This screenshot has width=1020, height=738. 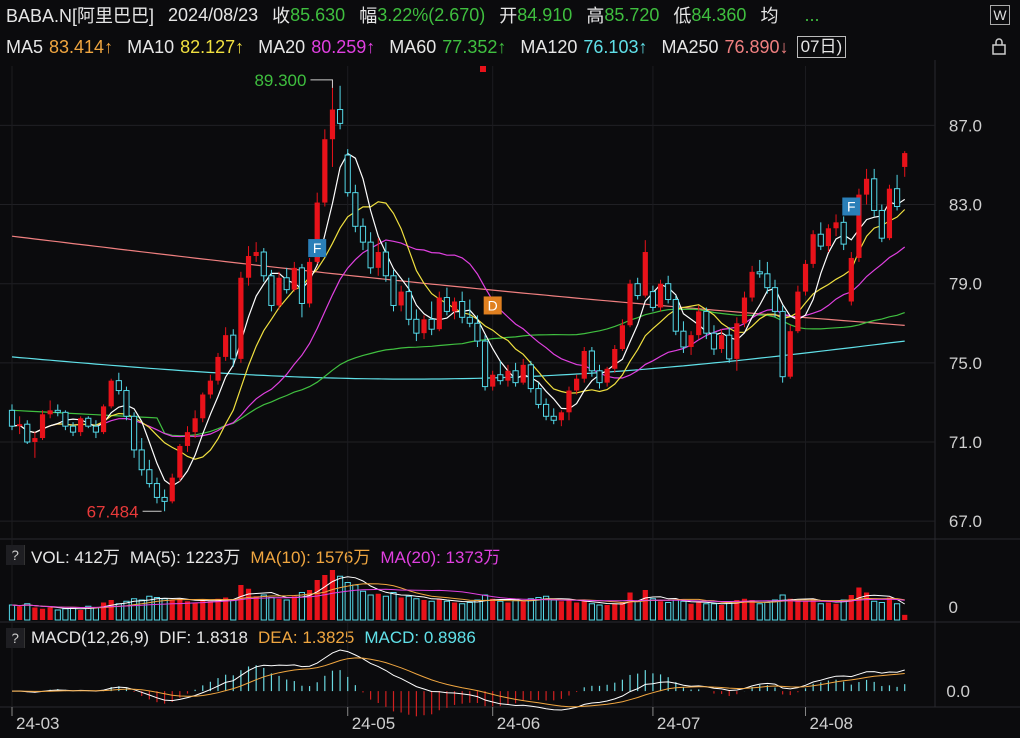 I want to click on lock-icon, so click(x=999, y=46).